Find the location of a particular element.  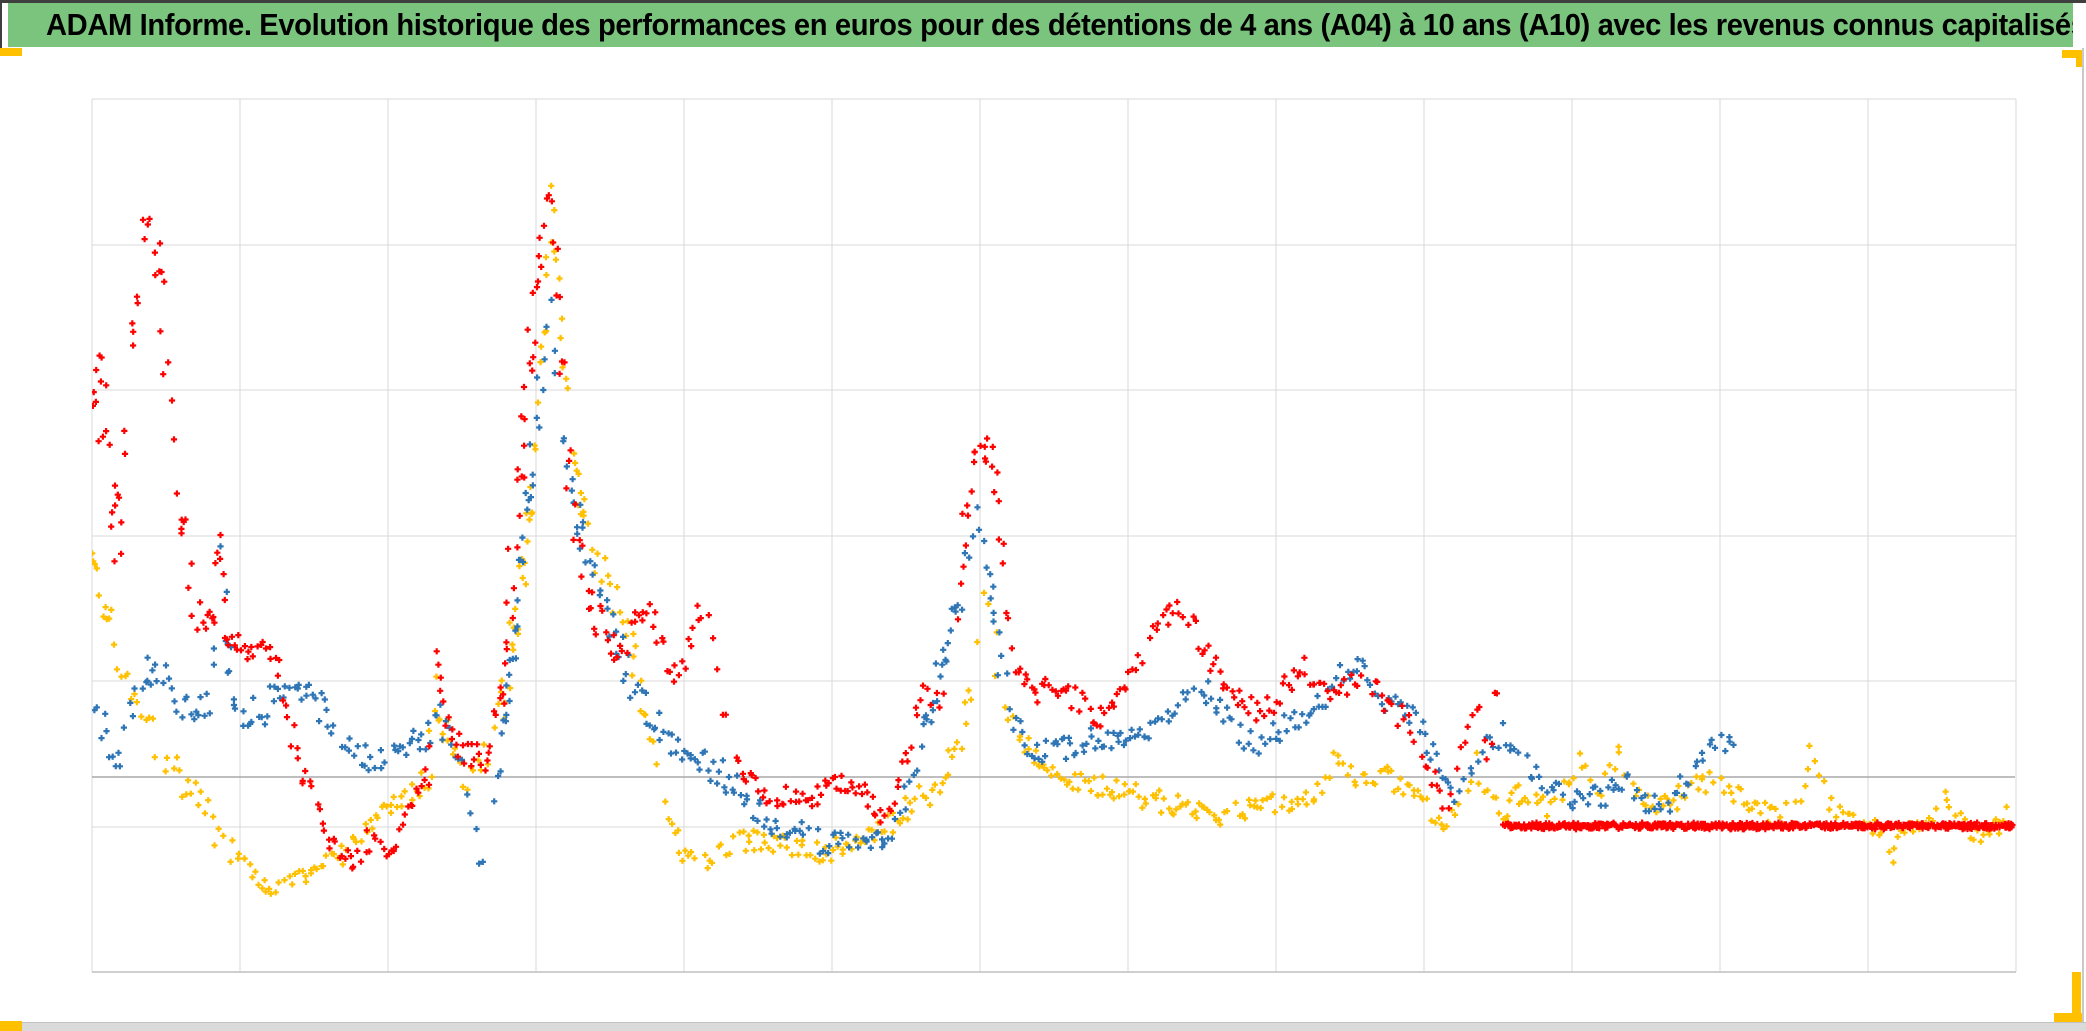

window-left-edge is located at coordinates (1, 25).